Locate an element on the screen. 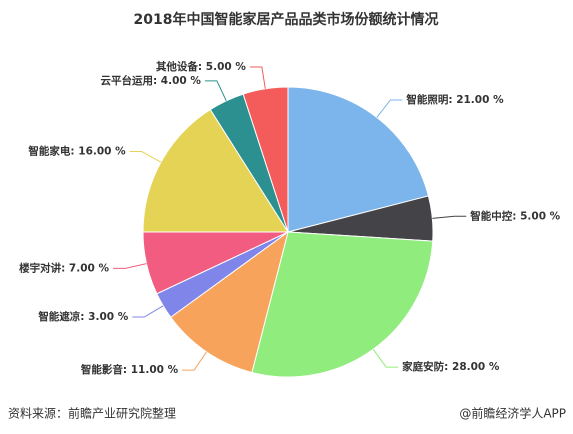  credit: @前瞻经济学人APP is located at coordinates (512, 413).